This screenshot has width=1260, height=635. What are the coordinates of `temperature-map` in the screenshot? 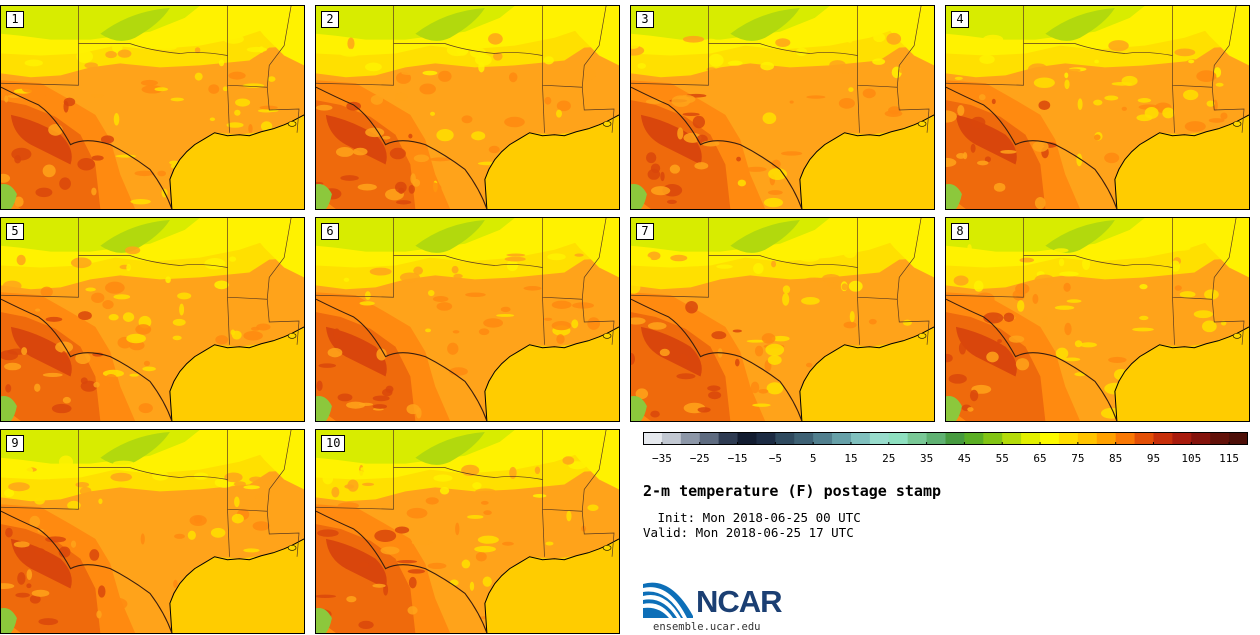 It's located at (152, 319).